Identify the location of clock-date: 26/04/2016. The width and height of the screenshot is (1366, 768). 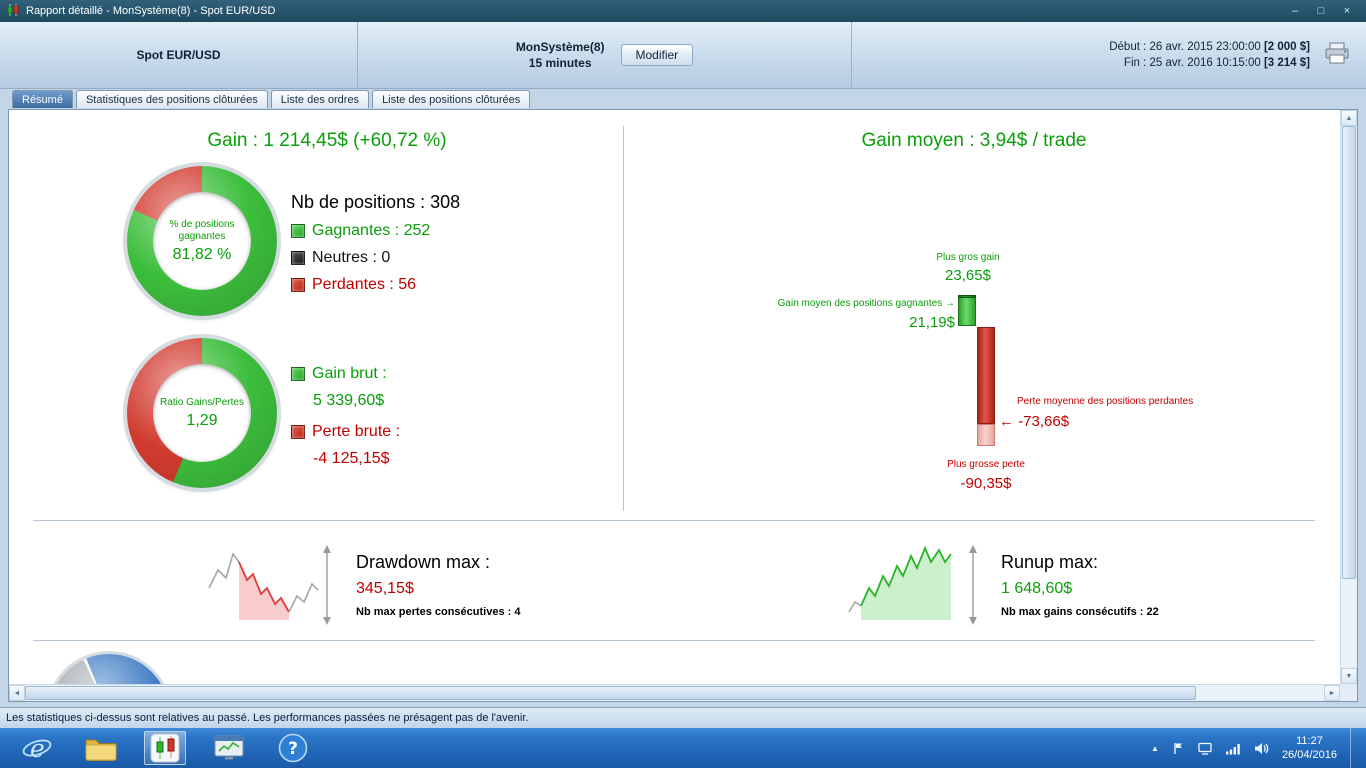
(1309, 755).